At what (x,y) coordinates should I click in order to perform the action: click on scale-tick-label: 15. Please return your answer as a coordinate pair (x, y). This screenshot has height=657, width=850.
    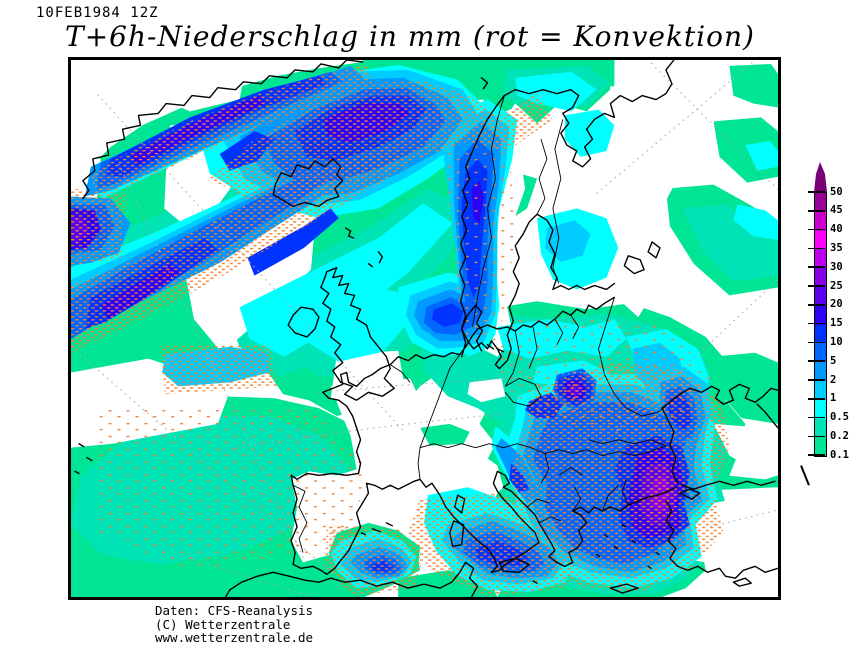
    Looking at the image, I should click on (836, 323).